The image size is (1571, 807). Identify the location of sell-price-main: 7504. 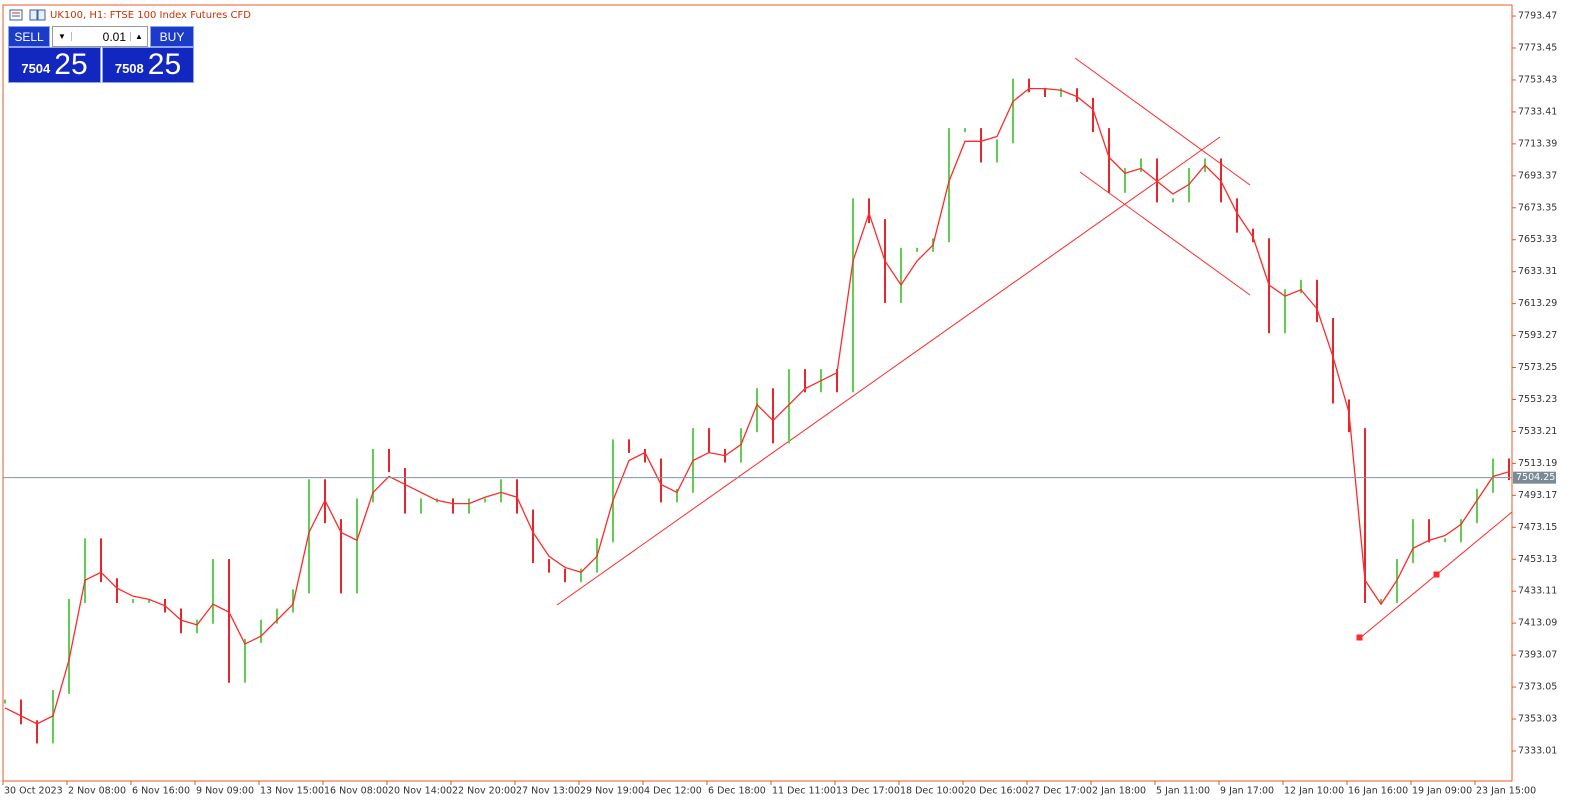
(36, 68).